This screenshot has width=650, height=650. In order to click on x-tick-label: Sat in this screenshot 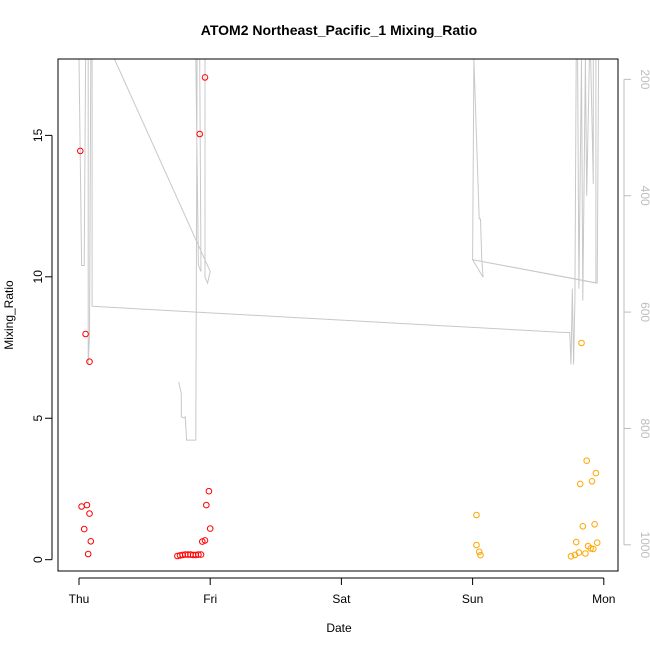, I will do `click(341, 599)`.